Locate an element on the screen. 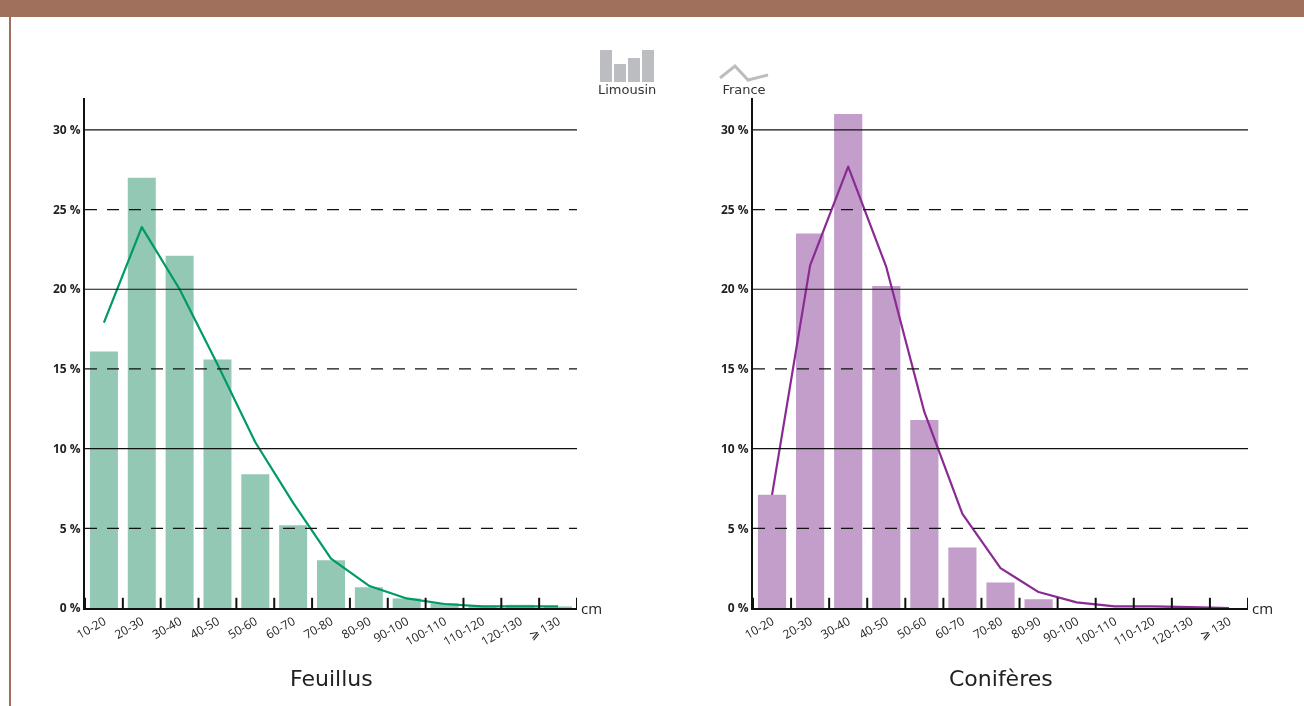  text: Conifères is located at coordinates (1001, 678).